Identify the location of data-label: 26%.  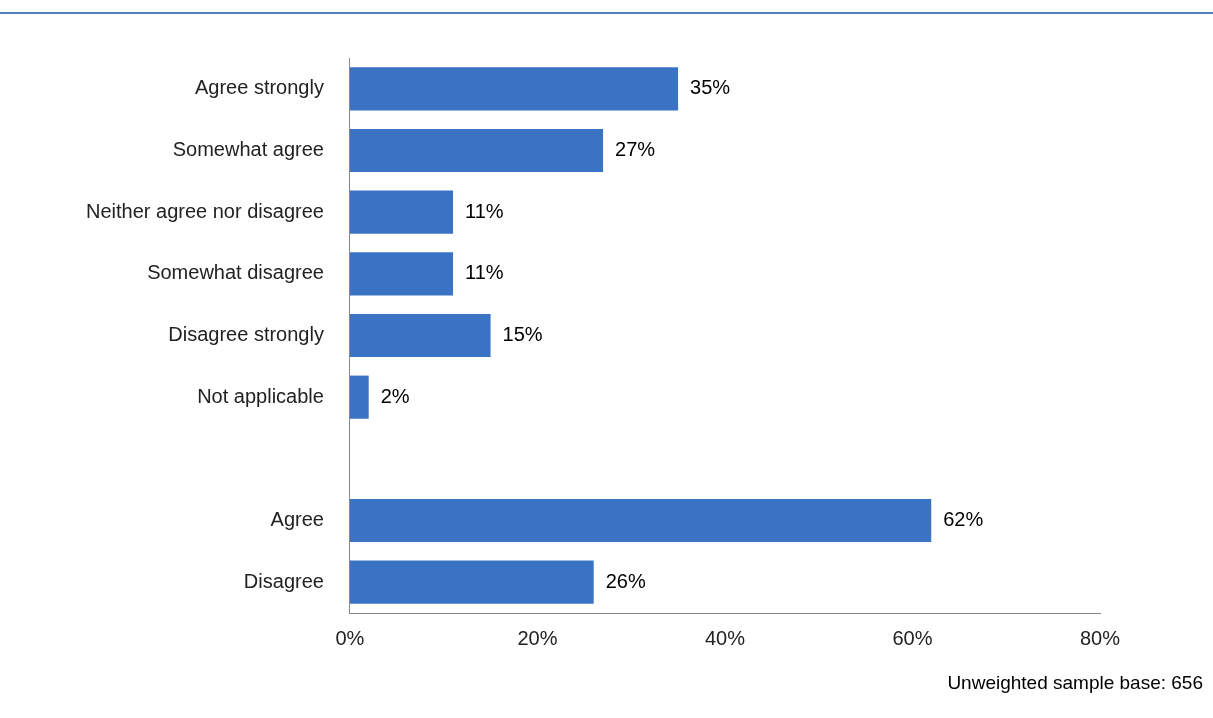
(625, 580).